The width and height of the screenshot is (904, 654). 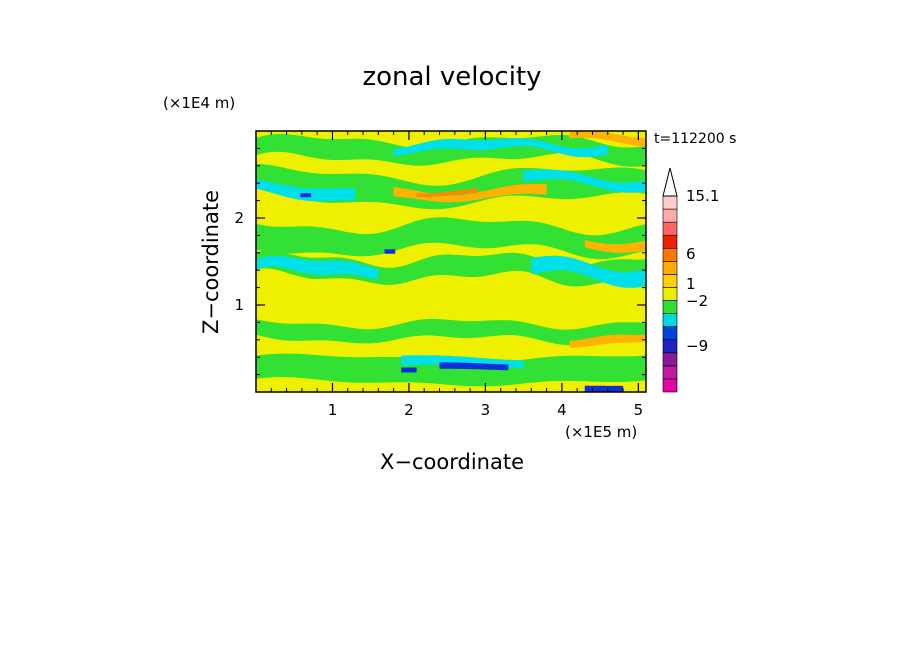 What do you see at coordinates (702, 196) in the screenshot?
I see `colorbar-label: 15.1` at bounding box center [702, 196].